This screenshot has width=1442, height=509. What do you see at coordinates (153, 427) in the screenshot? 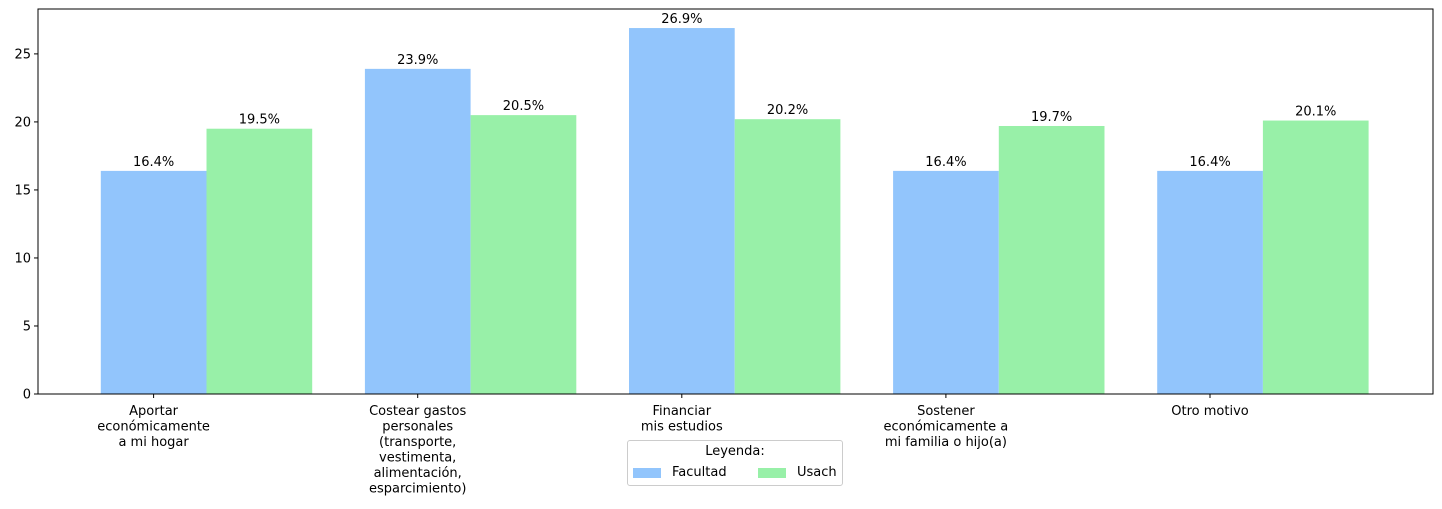
I see `x-tick-label-0: Aportar económicamente a mi hogar` at bounding box center [153, 427].